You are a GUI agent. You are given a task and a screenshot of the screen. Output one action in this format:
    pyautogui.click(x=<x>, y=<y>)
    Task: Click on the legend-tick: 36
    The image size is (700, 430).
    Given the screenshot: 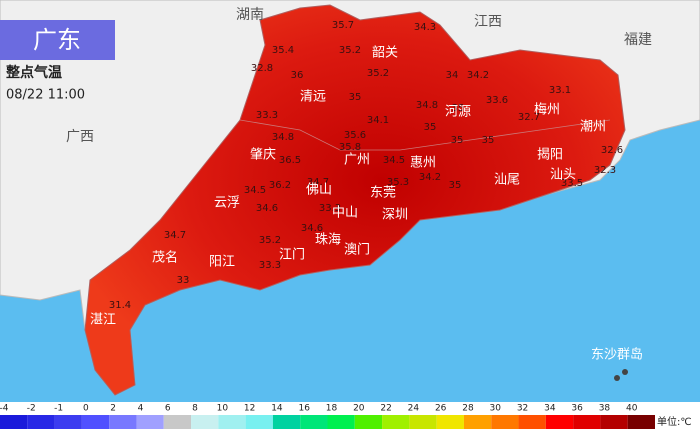 What is the action you would take?
    pyautogui.click(x=577, y=409)
    